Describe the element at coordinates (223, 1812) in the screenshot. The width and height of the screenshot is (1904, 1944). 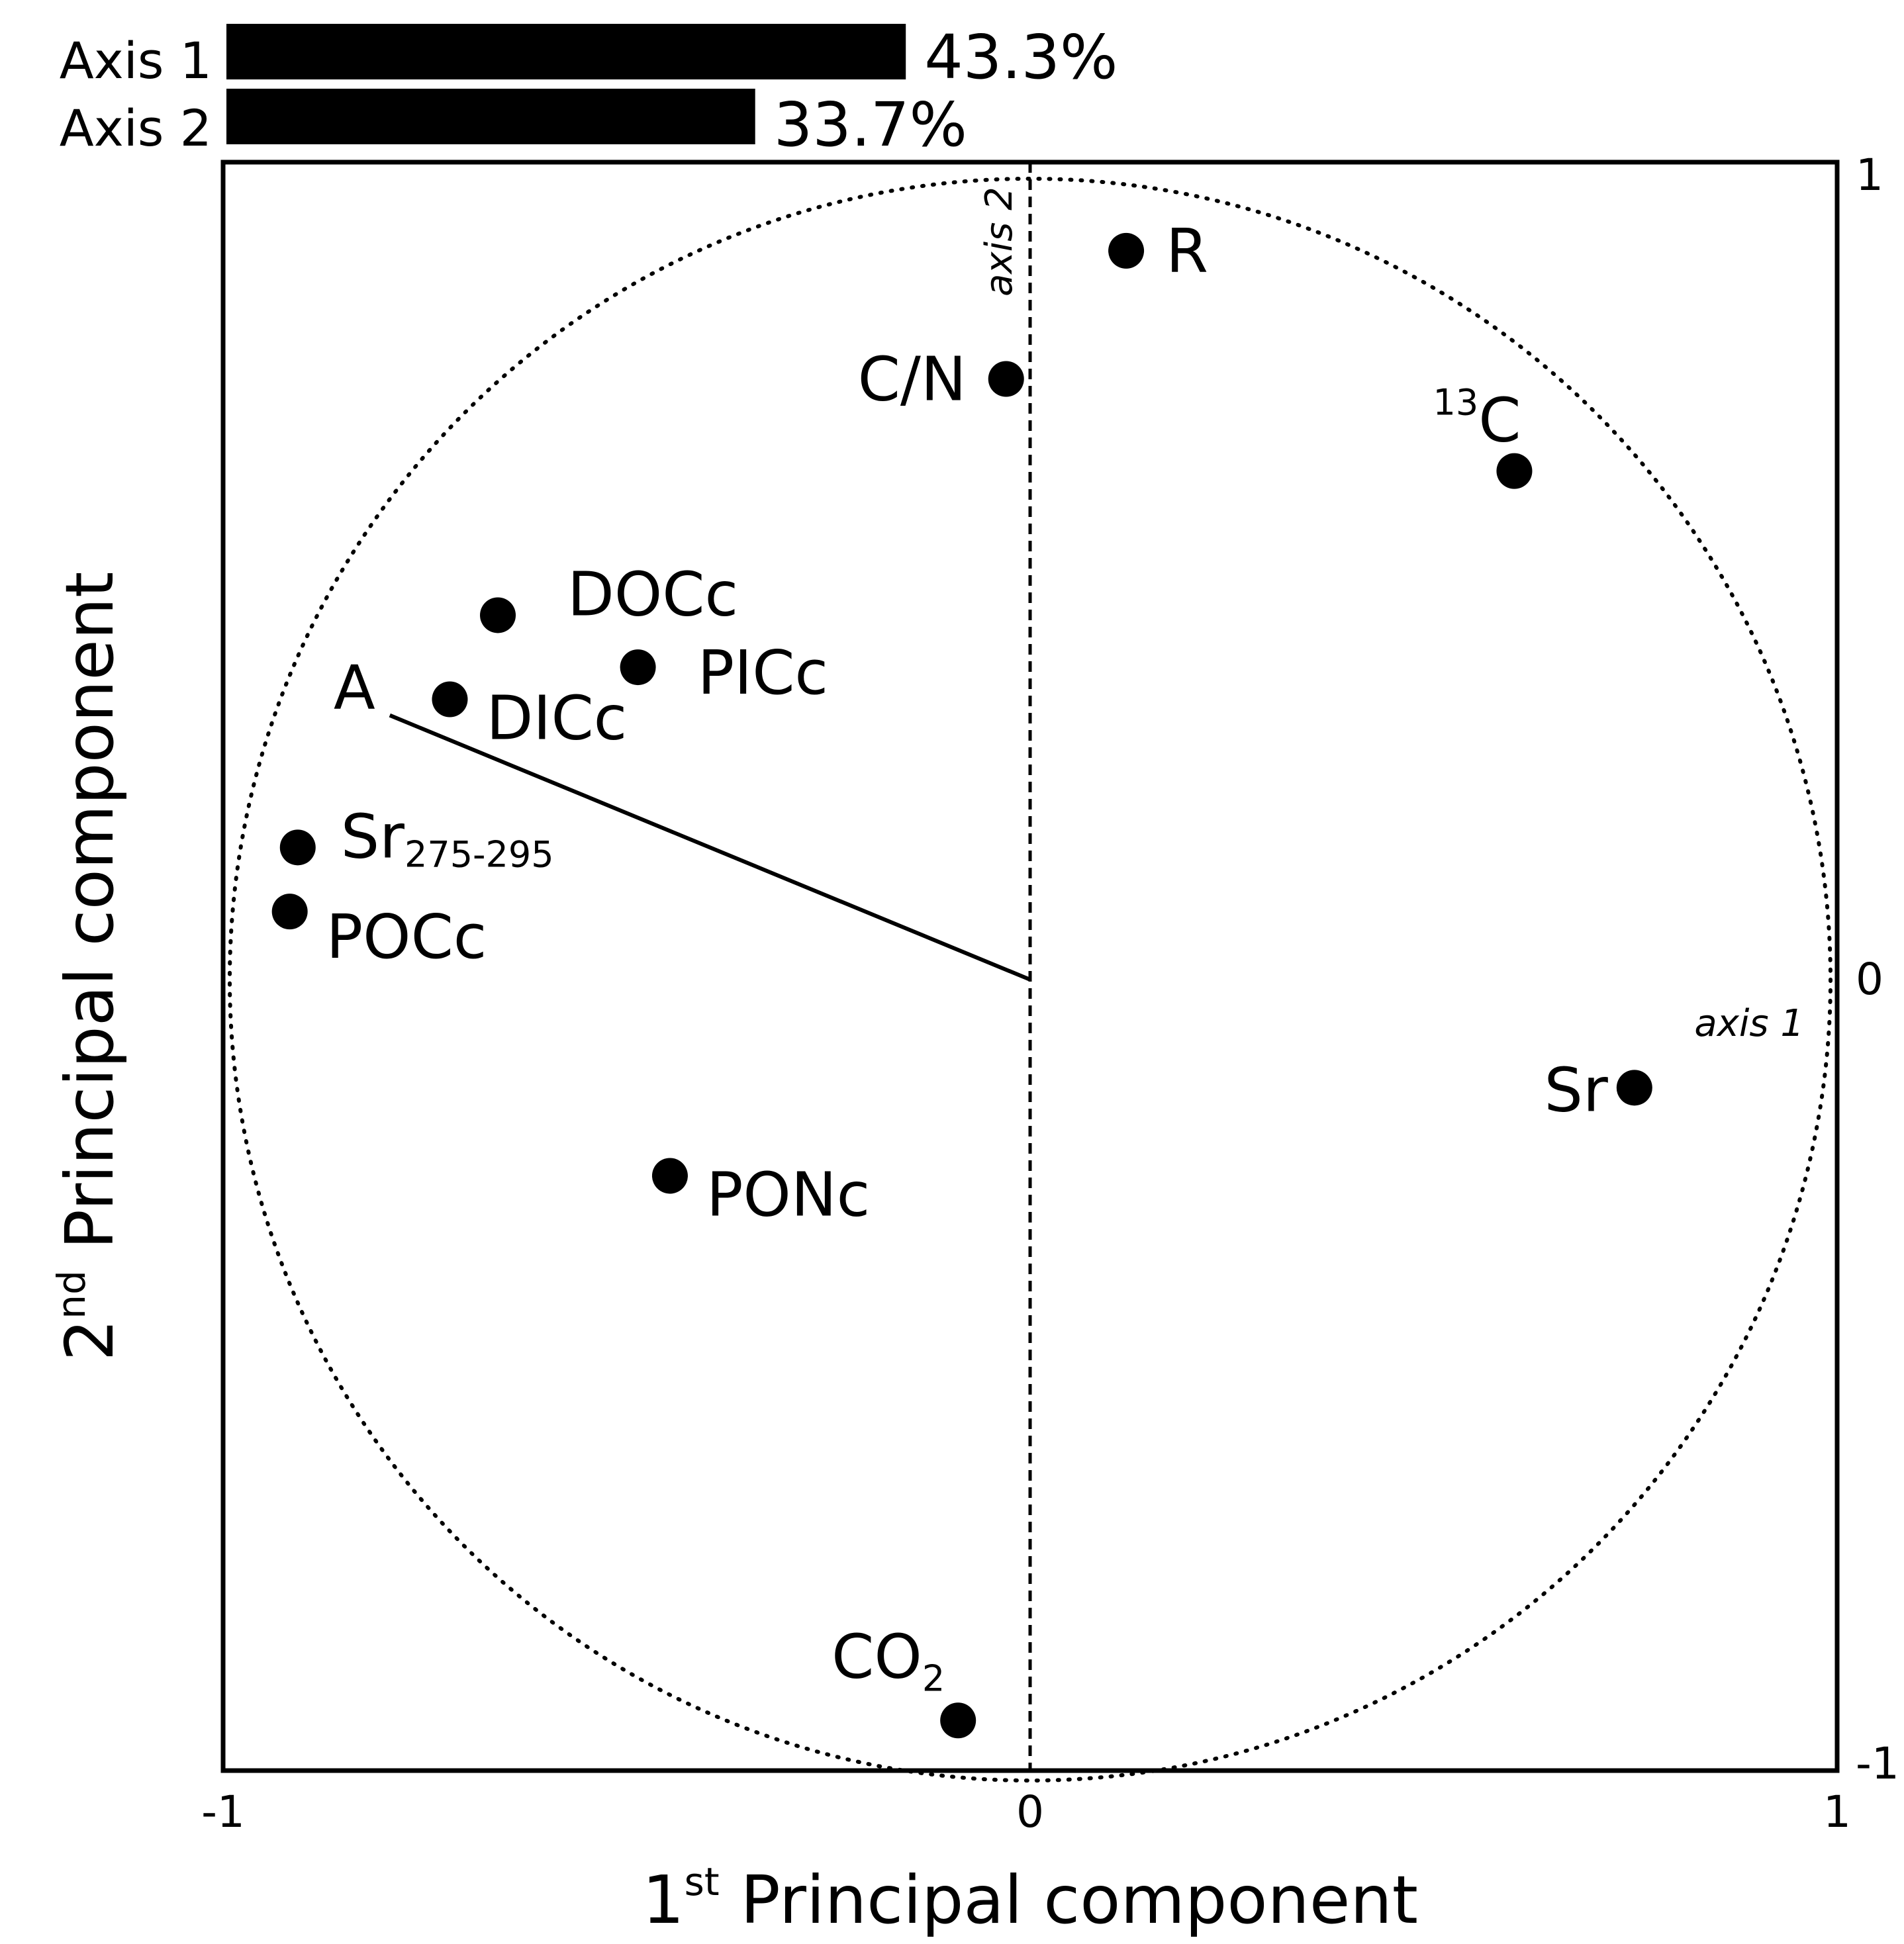
I see `x-tick-label: -1` at that location.